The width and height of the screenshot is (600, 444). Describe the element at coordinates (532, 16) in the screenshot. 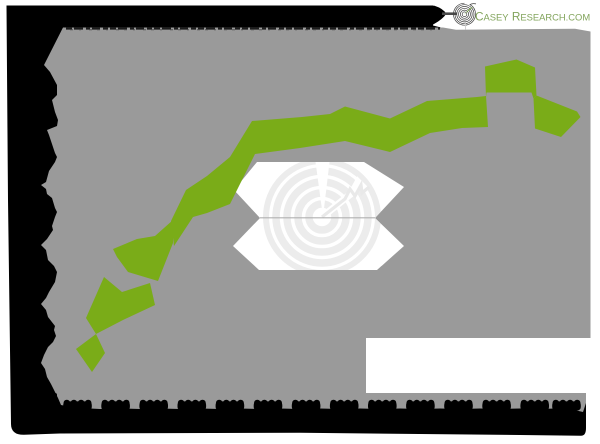

I see `svg-text: CASEY RESEARCH.COM` at that location.